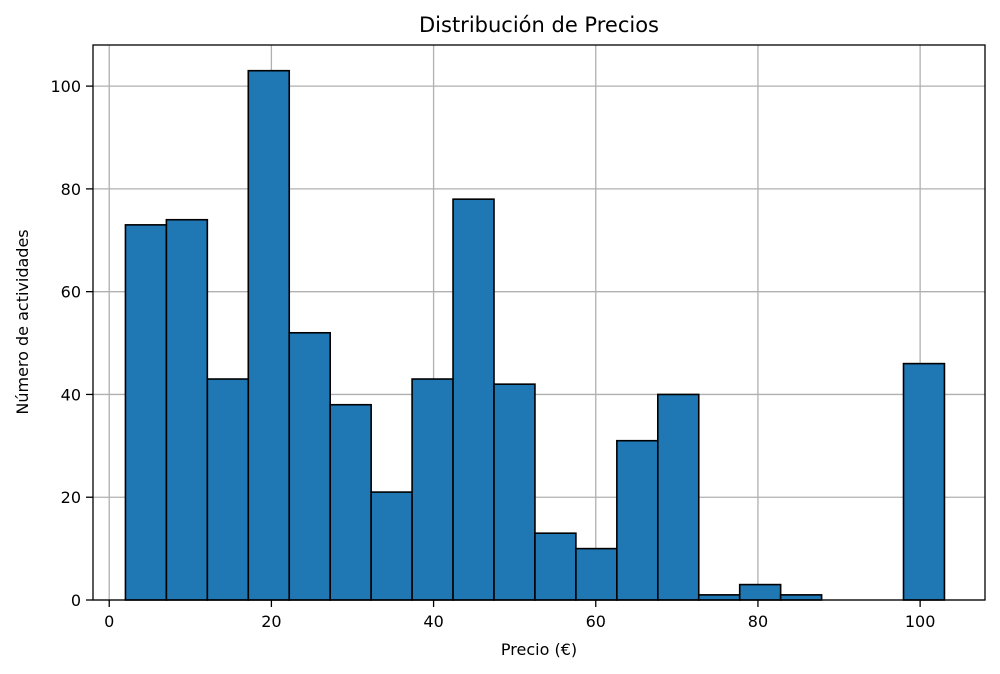 Image resolution: width=1000 pixels, height=674 pixels. I want to click on y-tick-label: 40, so click(71, 394).